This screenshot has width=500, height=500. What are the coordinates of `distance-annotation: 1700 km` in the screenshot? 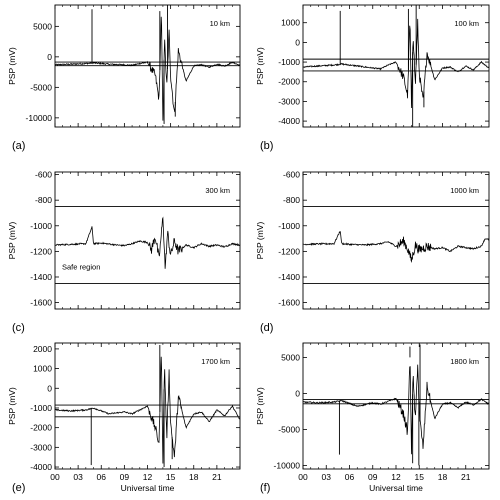 It's located at (215, 361).